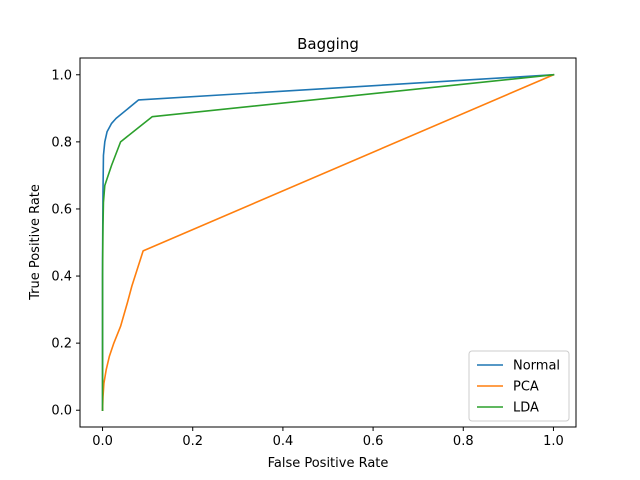 This screenshot has height=480, width=640. Describe the element at coordinates (283, 441) in the screenshot. I see `x-tick-label: 0.4` at that location.